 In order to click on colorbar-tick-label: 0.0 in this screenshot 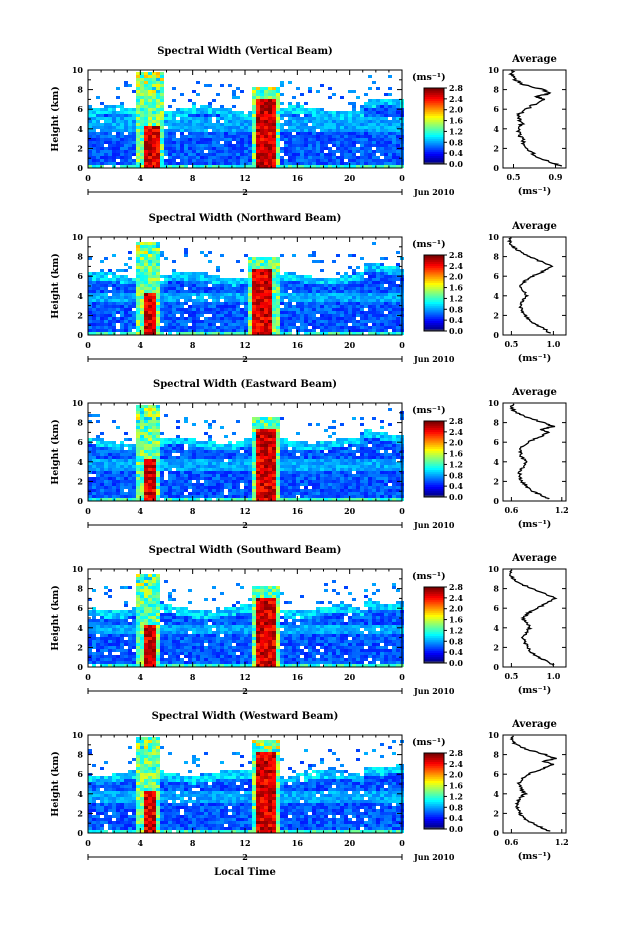, I will do `click(456, 331)`.